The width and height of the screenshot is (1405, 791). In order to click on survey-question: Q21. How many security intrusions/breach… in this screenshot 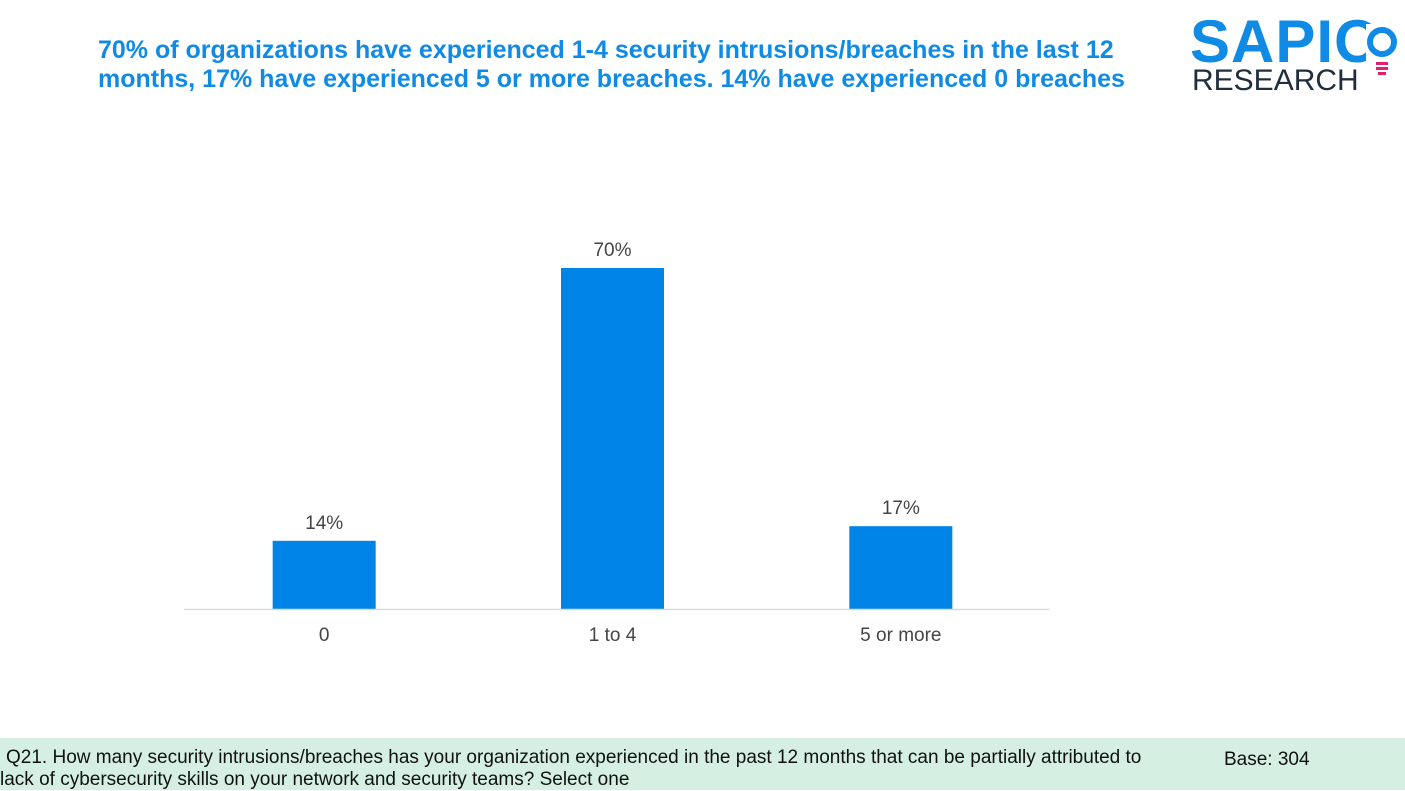, I will do `click(571, 768)`.